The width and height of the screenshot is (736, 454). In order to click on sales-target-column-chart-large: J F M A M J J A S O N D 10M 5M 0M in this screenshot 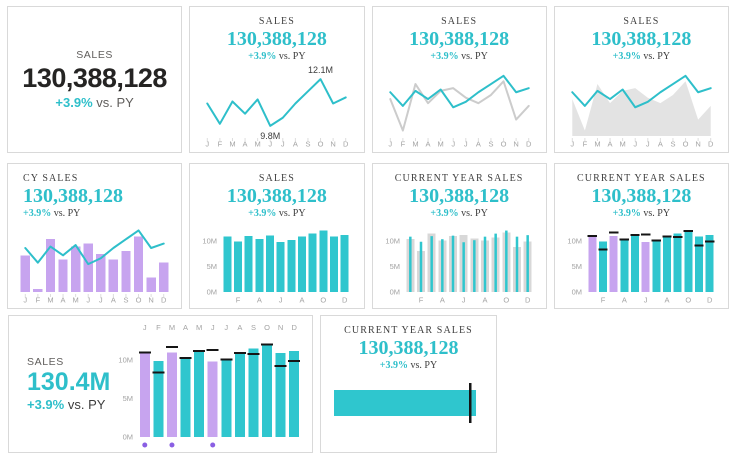, I will do `click(207, 385)`.